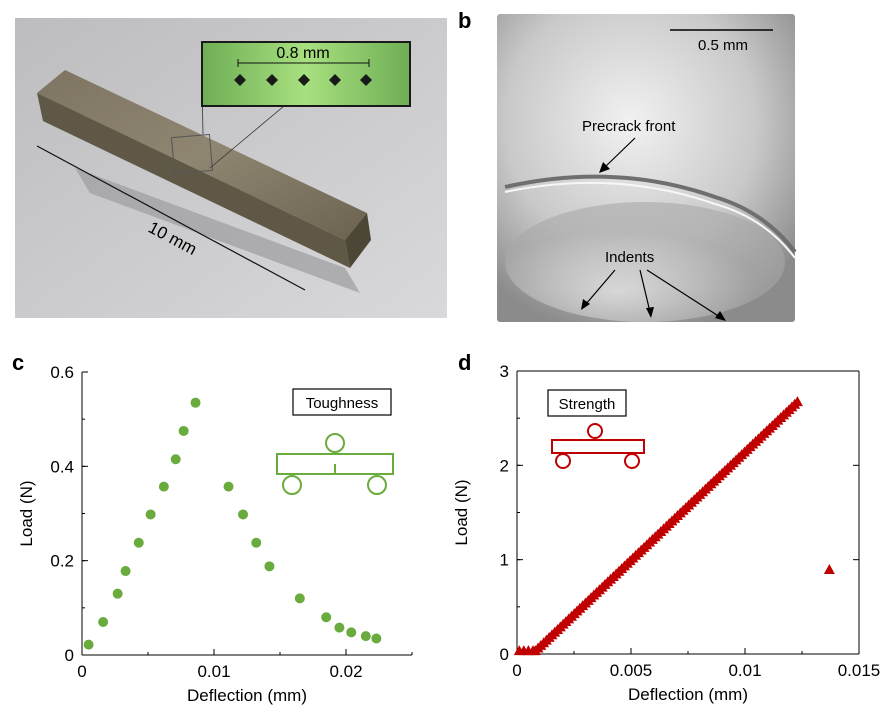 This screenshot has width=890, height=716. What do you see at coordinates (629, 126) in the screenshot?
I see `precrack-annotation: Precrack front` at bounding box center [629, 126].